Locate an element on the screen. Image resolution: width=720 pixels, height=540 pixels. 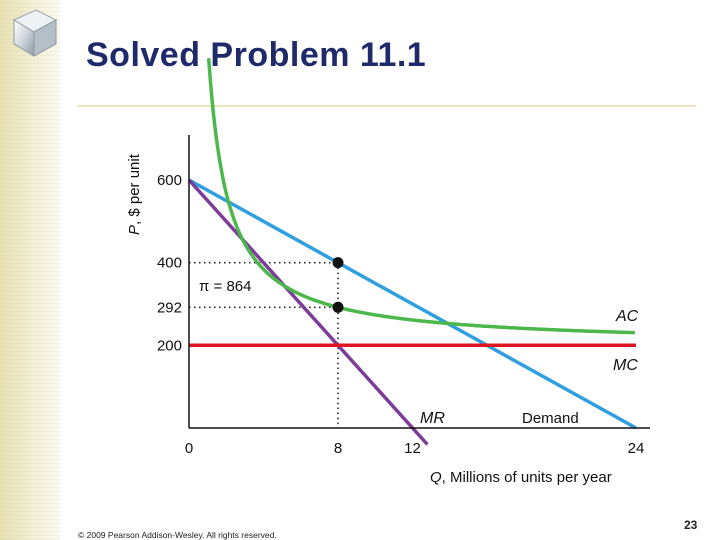
y-tick-label-2: 292 is located at coordinates (169, 307).